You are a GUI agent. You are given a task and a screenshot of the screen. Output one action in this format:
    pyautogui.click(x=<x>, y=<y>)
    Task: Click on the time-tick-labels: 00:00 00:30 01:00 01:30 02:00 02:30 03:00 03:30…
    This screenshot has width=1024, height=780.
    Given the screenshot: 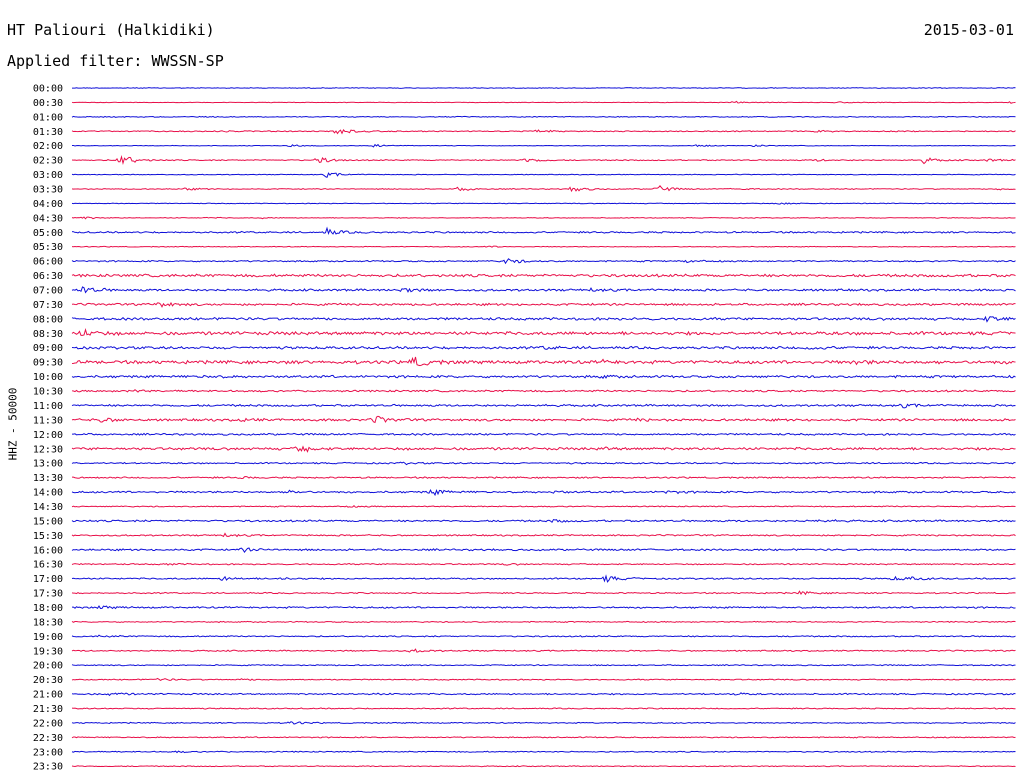 What is the action you would take?
    pyautogui.click(x=48, y=428)
    